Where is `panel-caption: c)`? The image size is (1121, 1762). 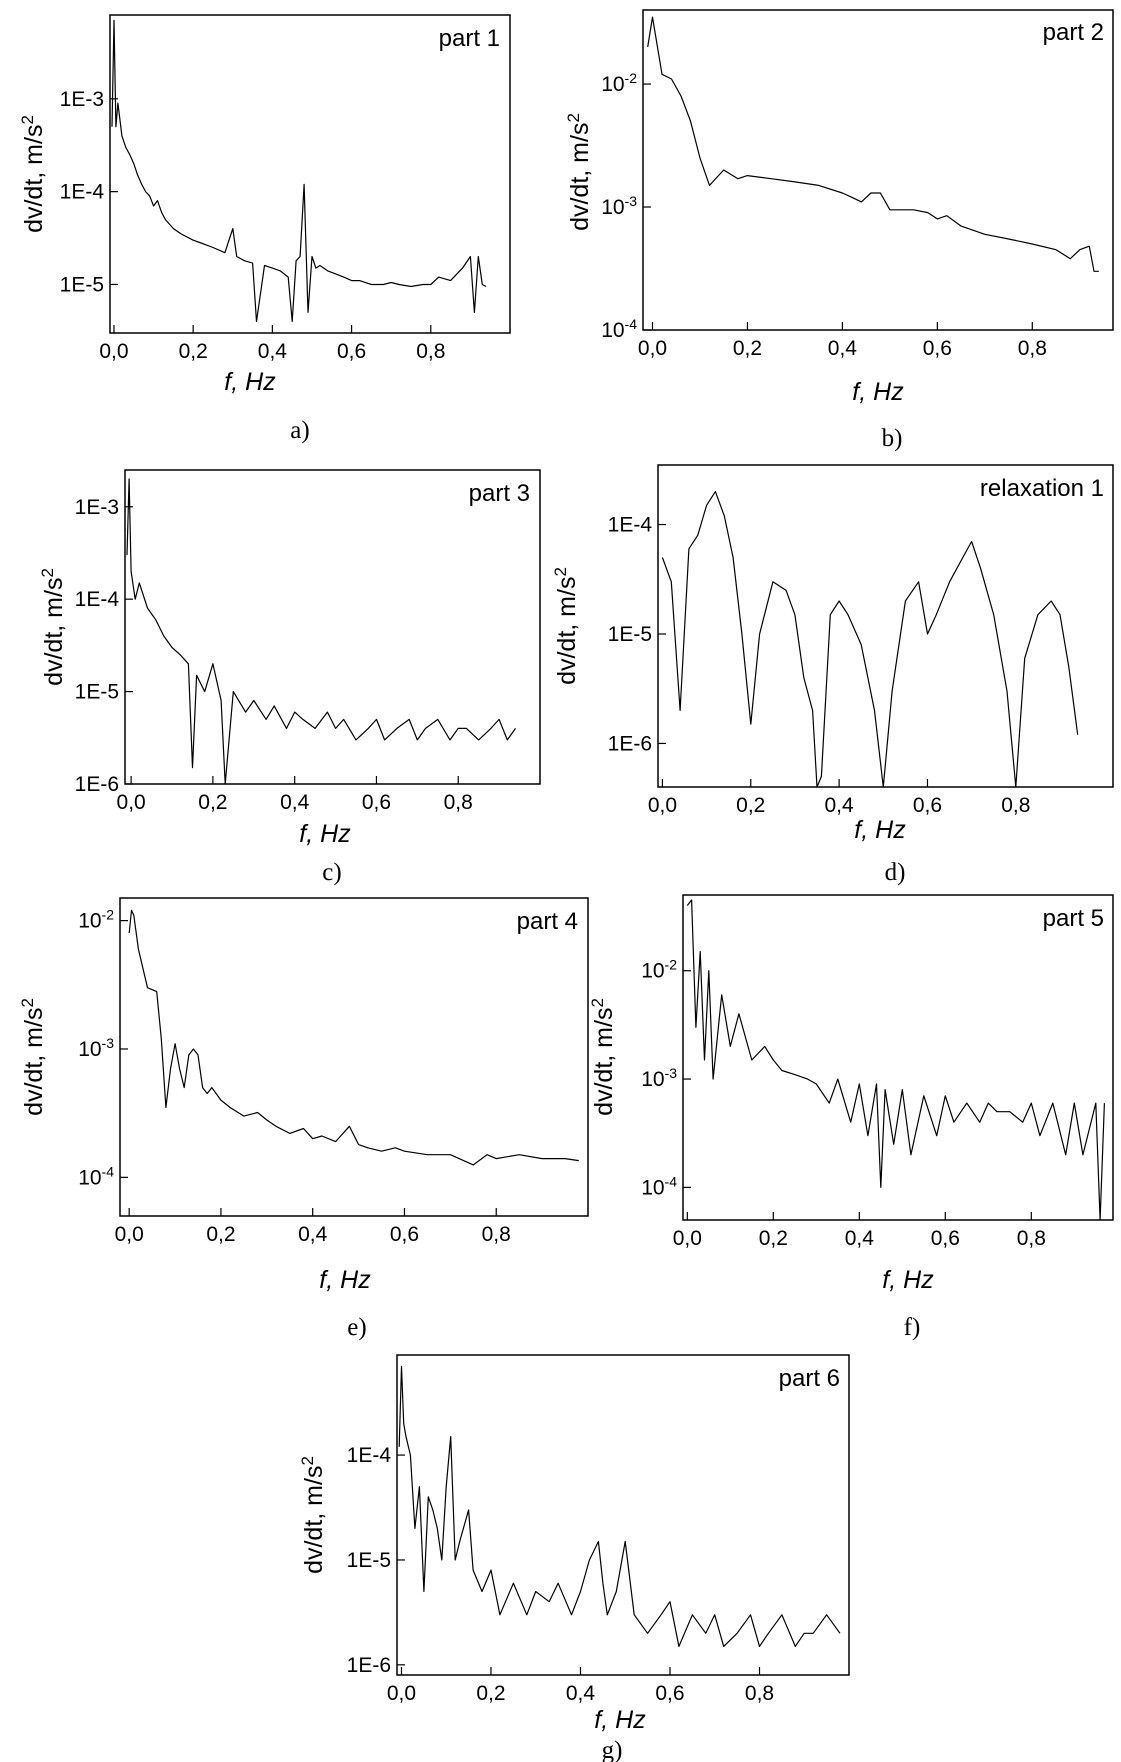 panel-caption: c) is located at coordinates (331, 872).